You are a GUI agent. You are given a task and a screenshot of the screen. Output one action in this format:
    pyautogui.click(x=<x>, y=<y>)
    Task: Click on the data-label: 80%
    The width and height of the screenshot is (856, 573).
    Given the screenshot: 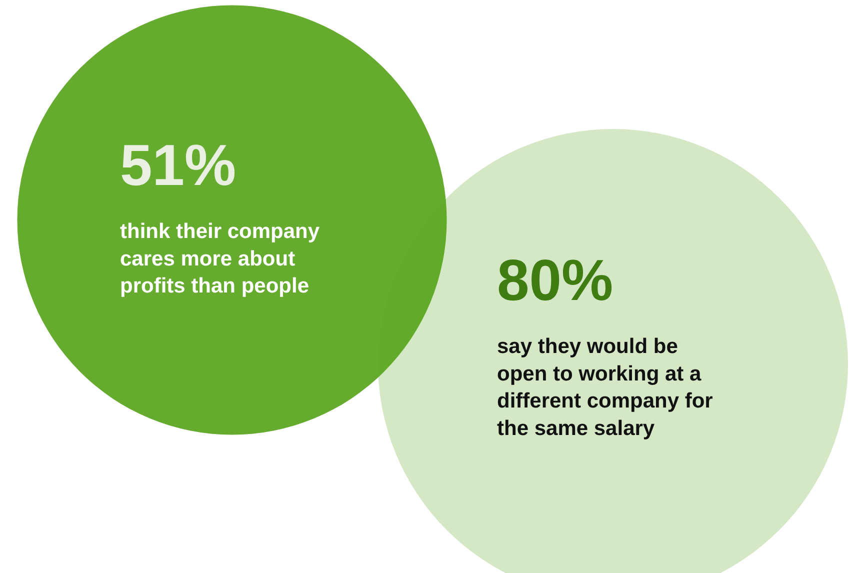 What is the action you would take?
    pyautogui.click(x=555, y=280)
    